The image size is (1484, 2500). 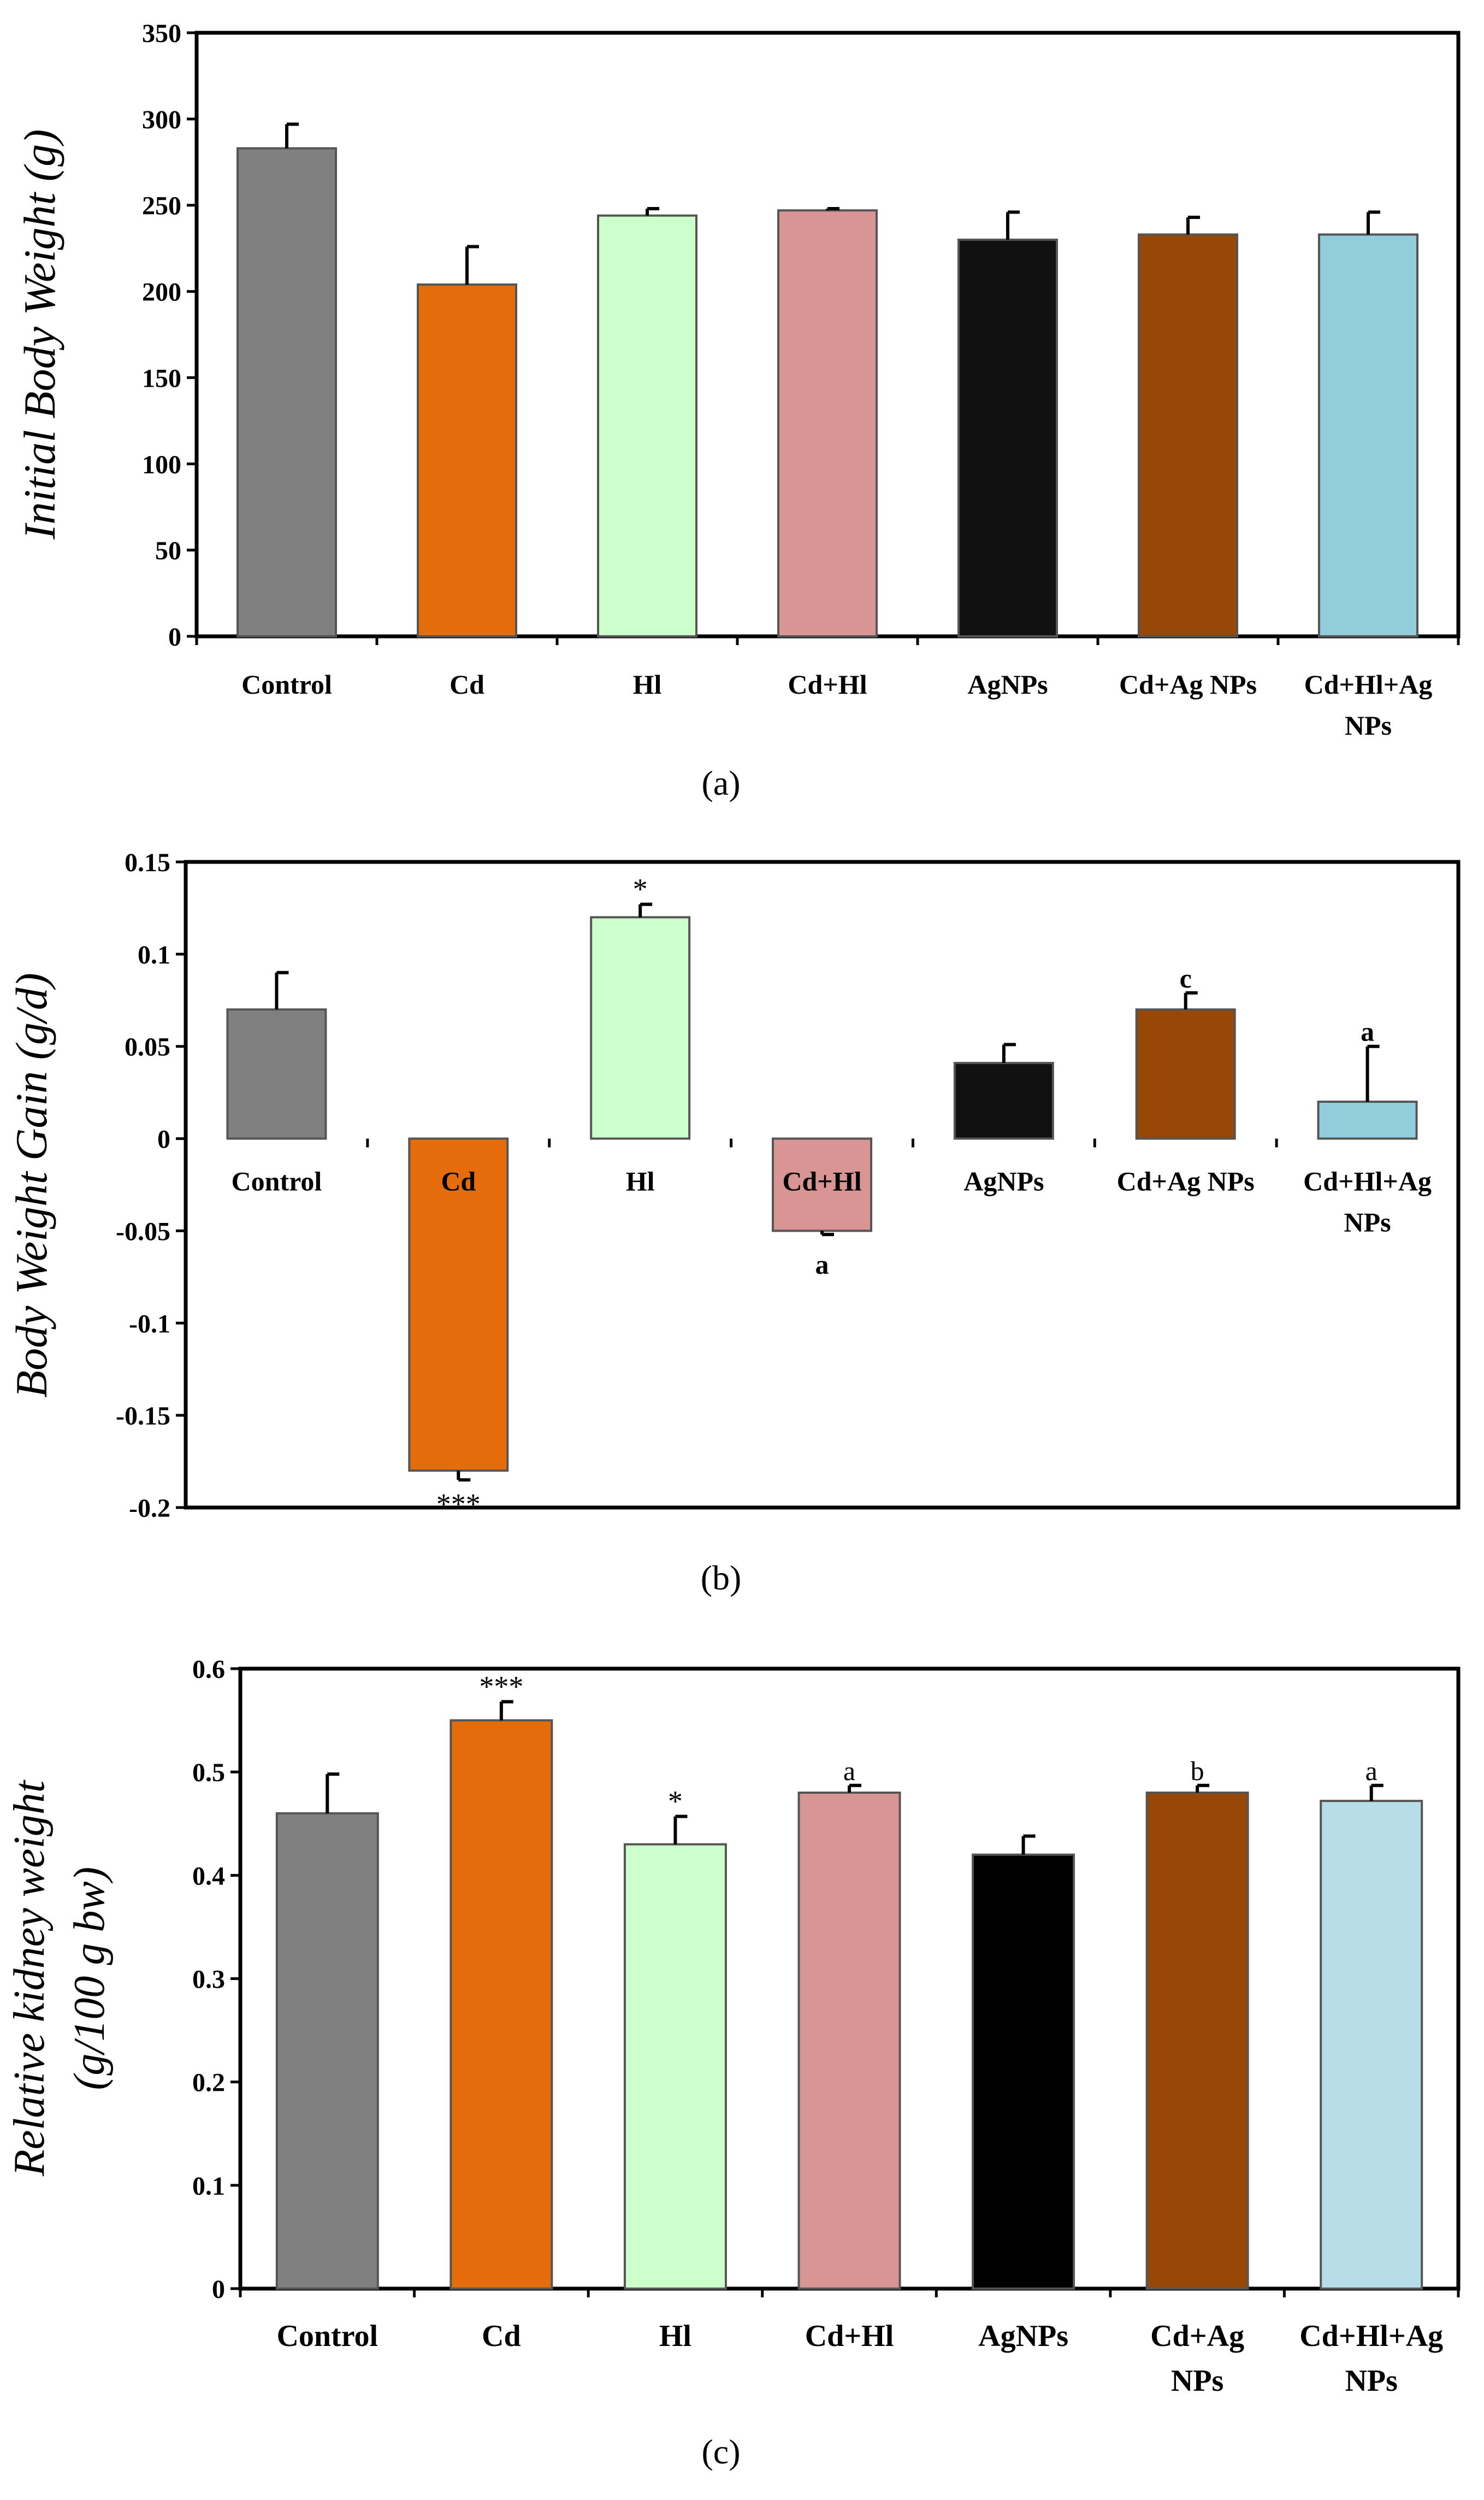 I want to click on y-tick-label: 300, so click(x=161, y=119).